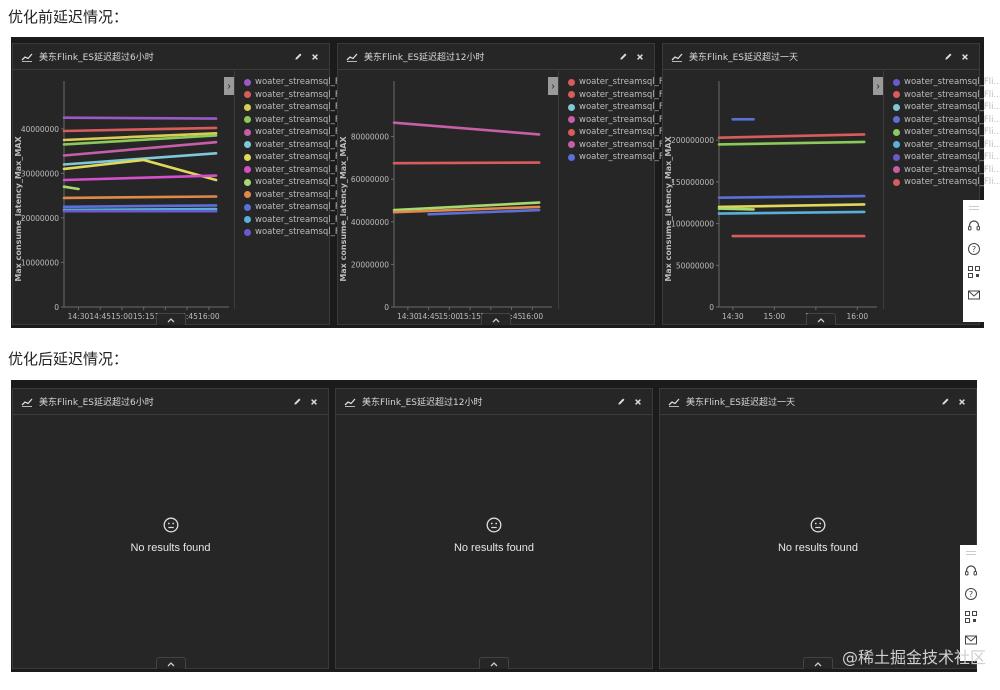  What do you see at coordinates (422, 403) in the screenshot?
I see `panel-title: 美东Flink_ES延迟超过12小时` at bounding box center [422, 403].